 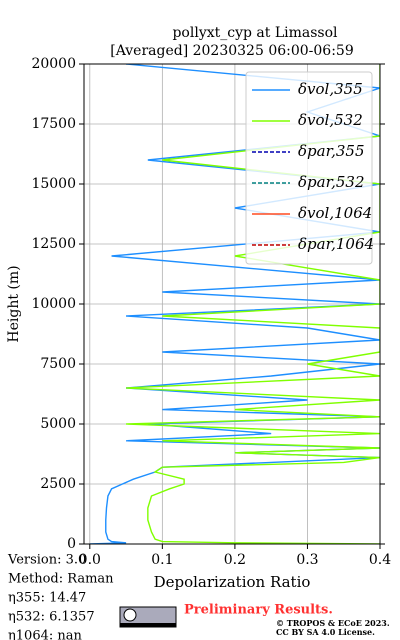 I want to click on y-tick-label: 10000, so click(x=53, y=304).